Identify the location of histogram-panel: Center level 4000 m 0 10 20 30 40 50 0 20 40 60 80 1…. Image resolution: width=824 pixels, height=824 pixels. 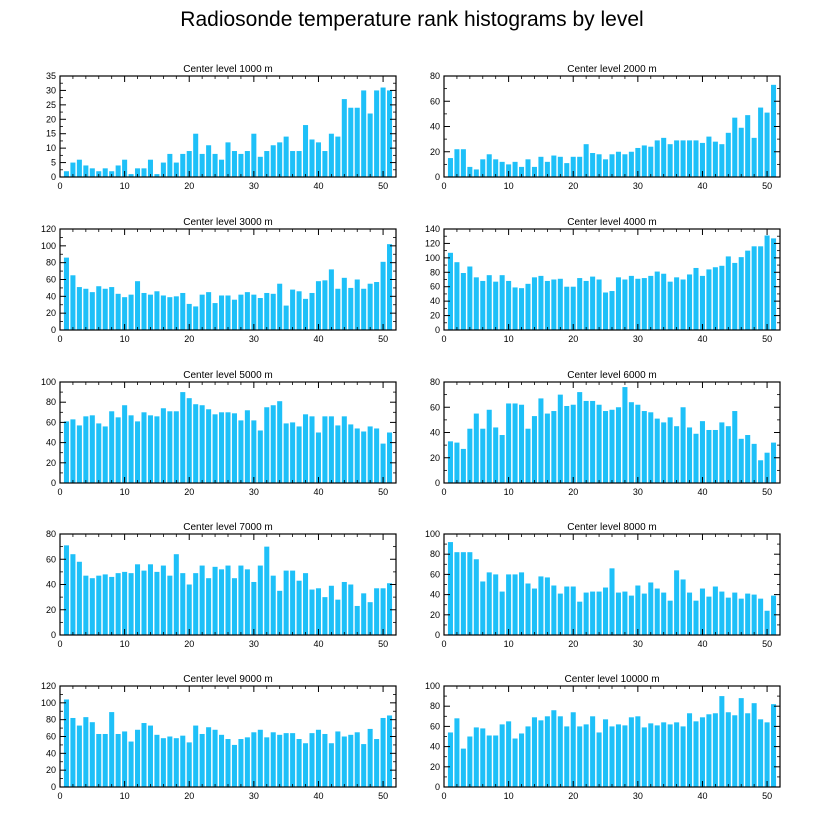
(603, 280).